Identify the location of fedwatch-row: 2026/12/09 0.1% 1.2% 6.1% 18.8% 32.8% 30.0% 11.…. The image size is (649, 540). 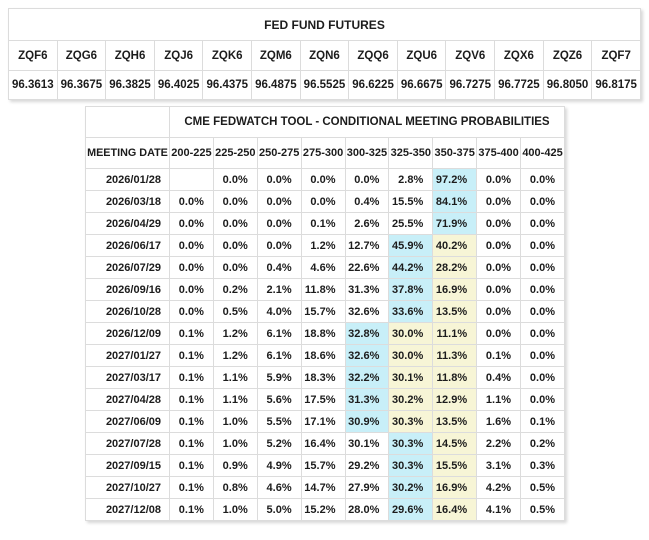
(325, 333).